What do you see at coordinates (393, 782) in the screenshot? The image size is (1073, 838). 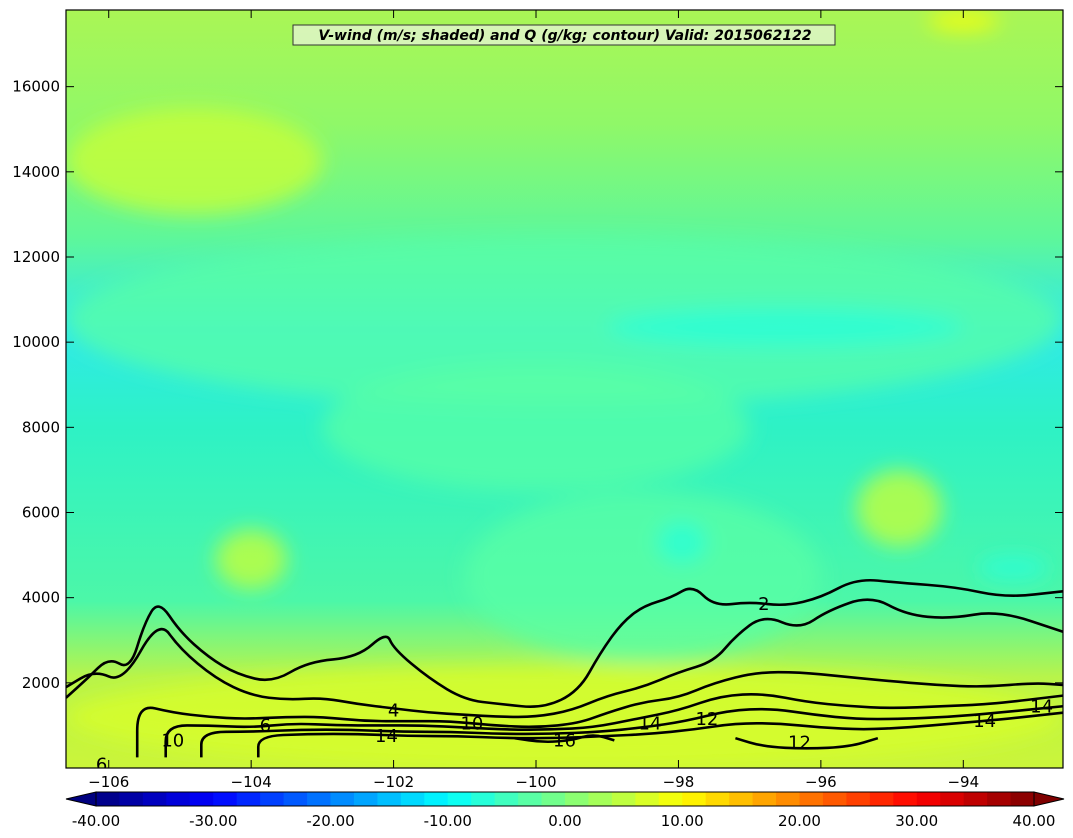 I see `x-tick-label-2: −102` at bounding box center [393, 782].